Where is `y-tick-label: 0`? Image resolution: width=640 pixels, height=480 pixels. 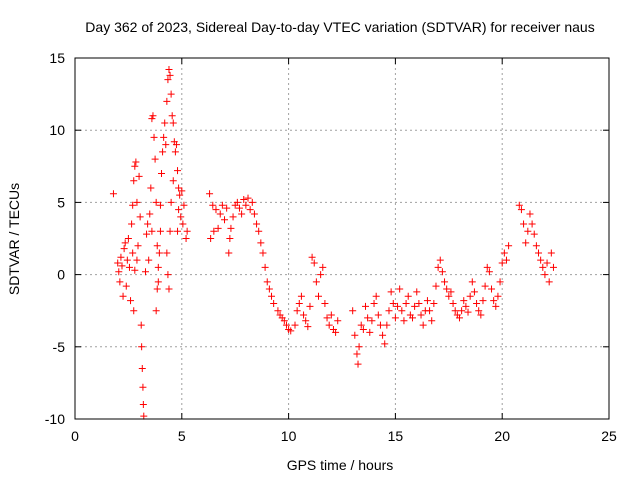
y-tick-label: 0 is located at coordinates (61, 275).